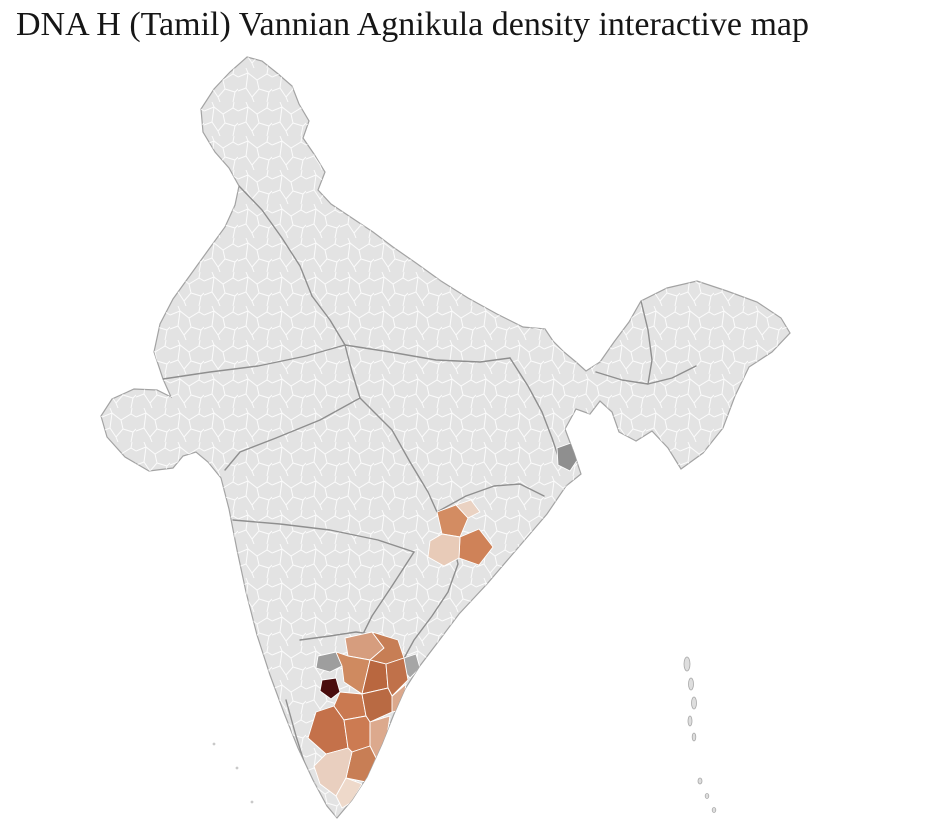 This screenshot has width=933, height=835. What do you see at coordinates (443, 625) in the screenshot?
I see `density-districts` at bounding box center [443, 625].